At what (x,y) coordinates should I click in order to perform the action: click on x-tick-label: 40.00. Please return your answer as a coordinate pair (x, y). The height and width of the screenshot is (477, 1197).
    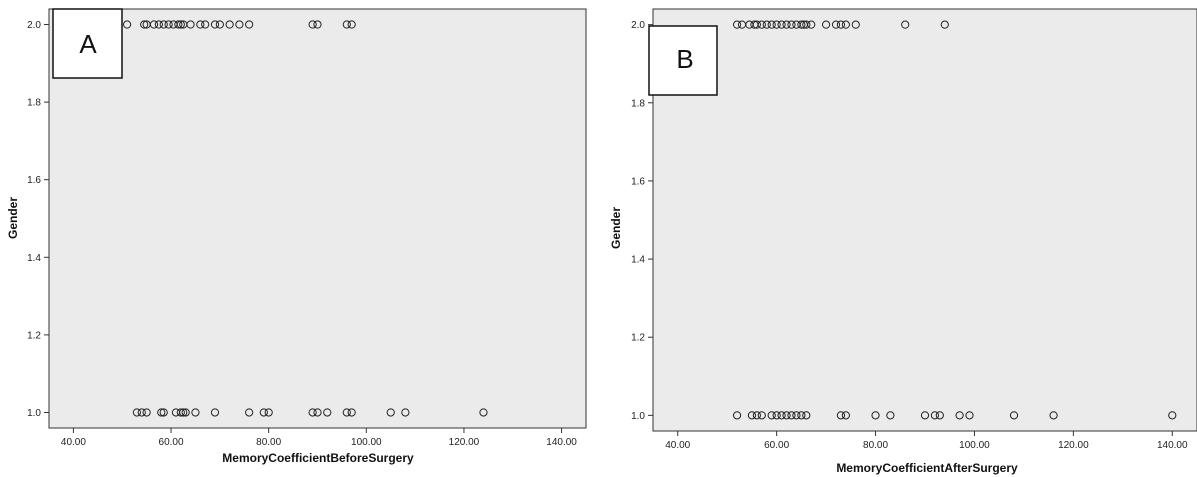
    Looking at the image, I should click on (73, 442).